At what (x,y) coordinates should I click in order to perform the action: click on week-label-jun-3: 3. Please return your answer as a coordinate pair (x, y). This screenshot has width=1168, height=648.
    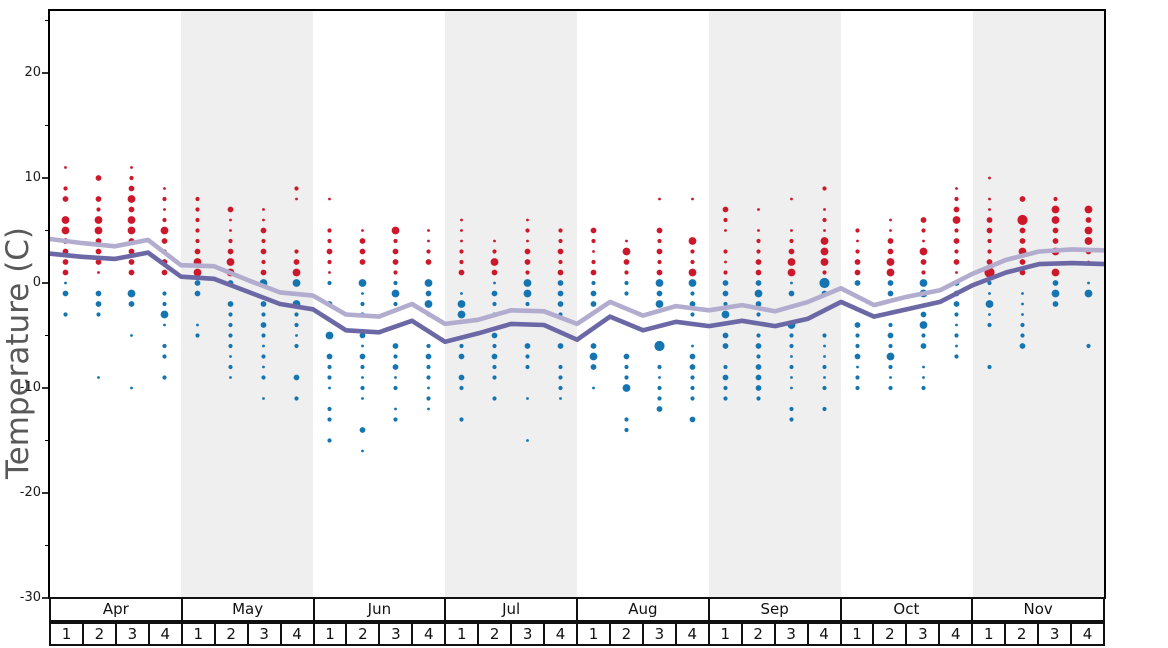
    Looking at the image, I should click on (394, 634).